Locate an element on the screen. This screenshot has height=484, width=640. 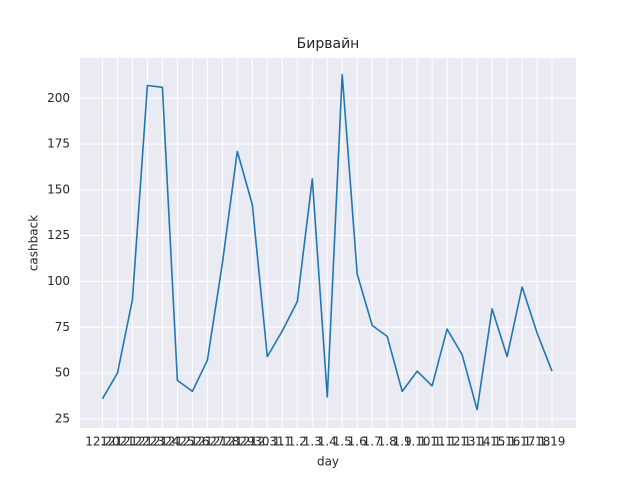
x-tick-label: 1.12 is located at coordinates (447, 442).